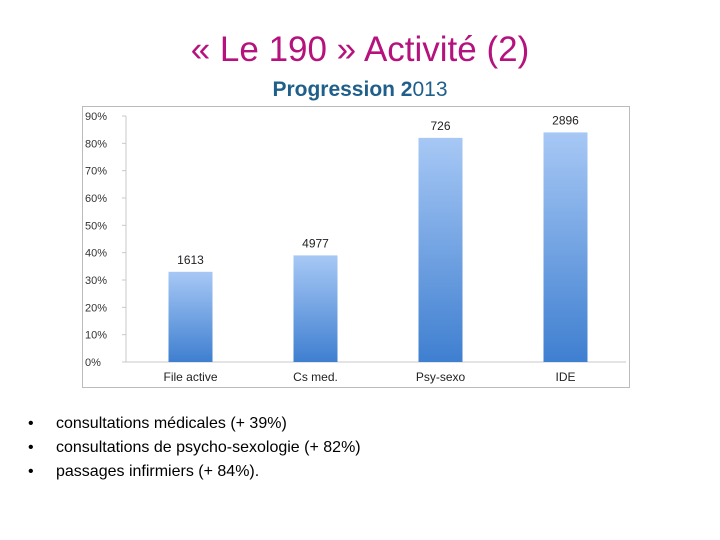 The height and width of the screenshot is (540, 720). I want to click on y-tick-label: 70%, so click(96, 172).